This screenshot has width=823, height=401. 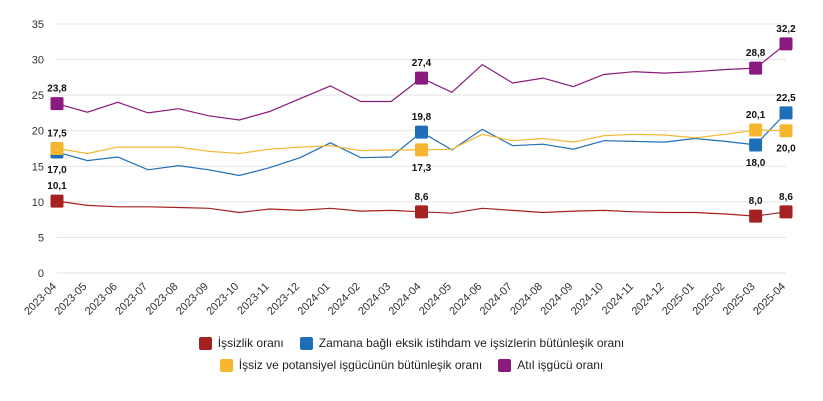 What do you see at coordinates (40, 299) in the screenshot?
I see `x-tick-label: 2023-04` at bounding box center [40, 299].